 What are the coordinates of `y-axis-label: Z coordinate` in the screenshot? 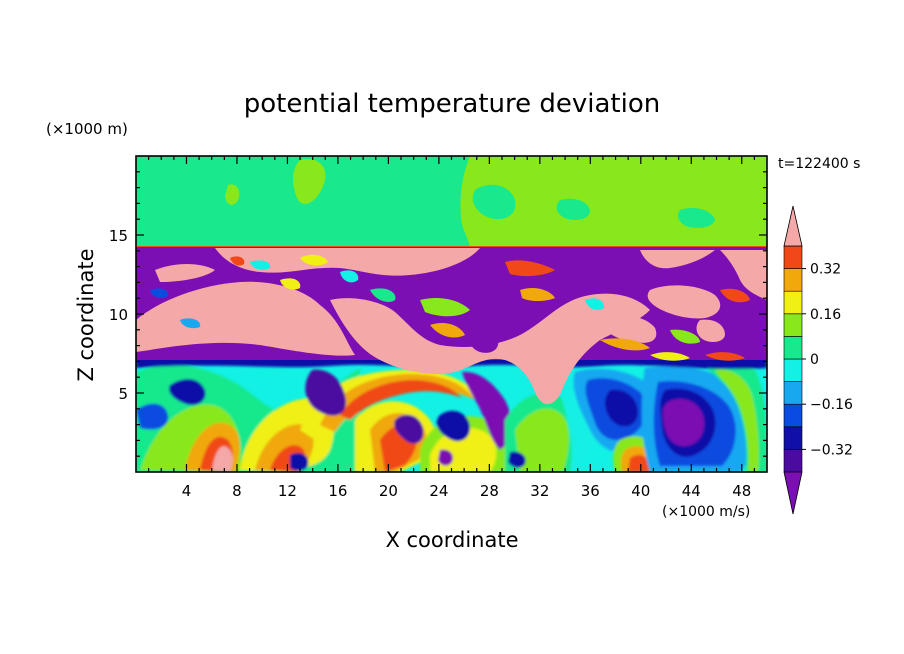 It's located at (86, 314).